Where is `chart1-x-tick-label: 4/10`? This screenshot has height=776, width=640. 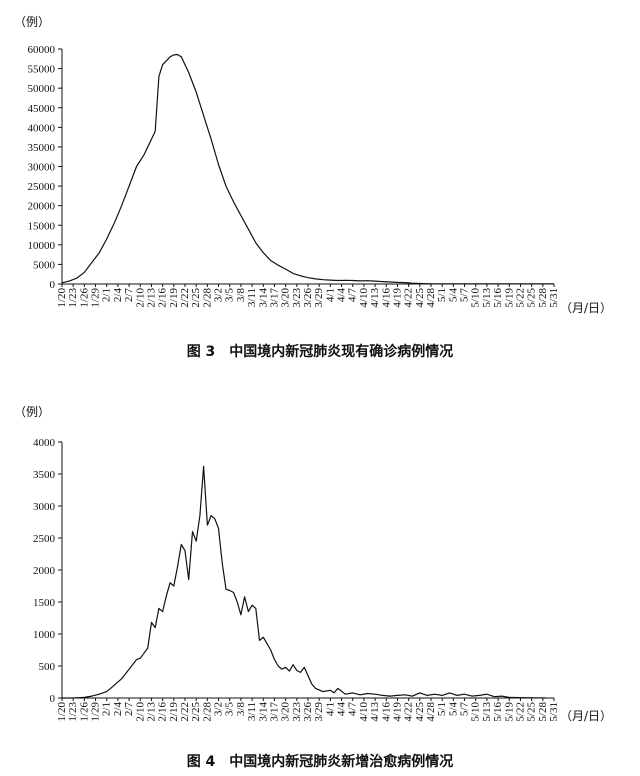
chart1-x-tick-label: 4/10 is located at coordinates (364, 298).